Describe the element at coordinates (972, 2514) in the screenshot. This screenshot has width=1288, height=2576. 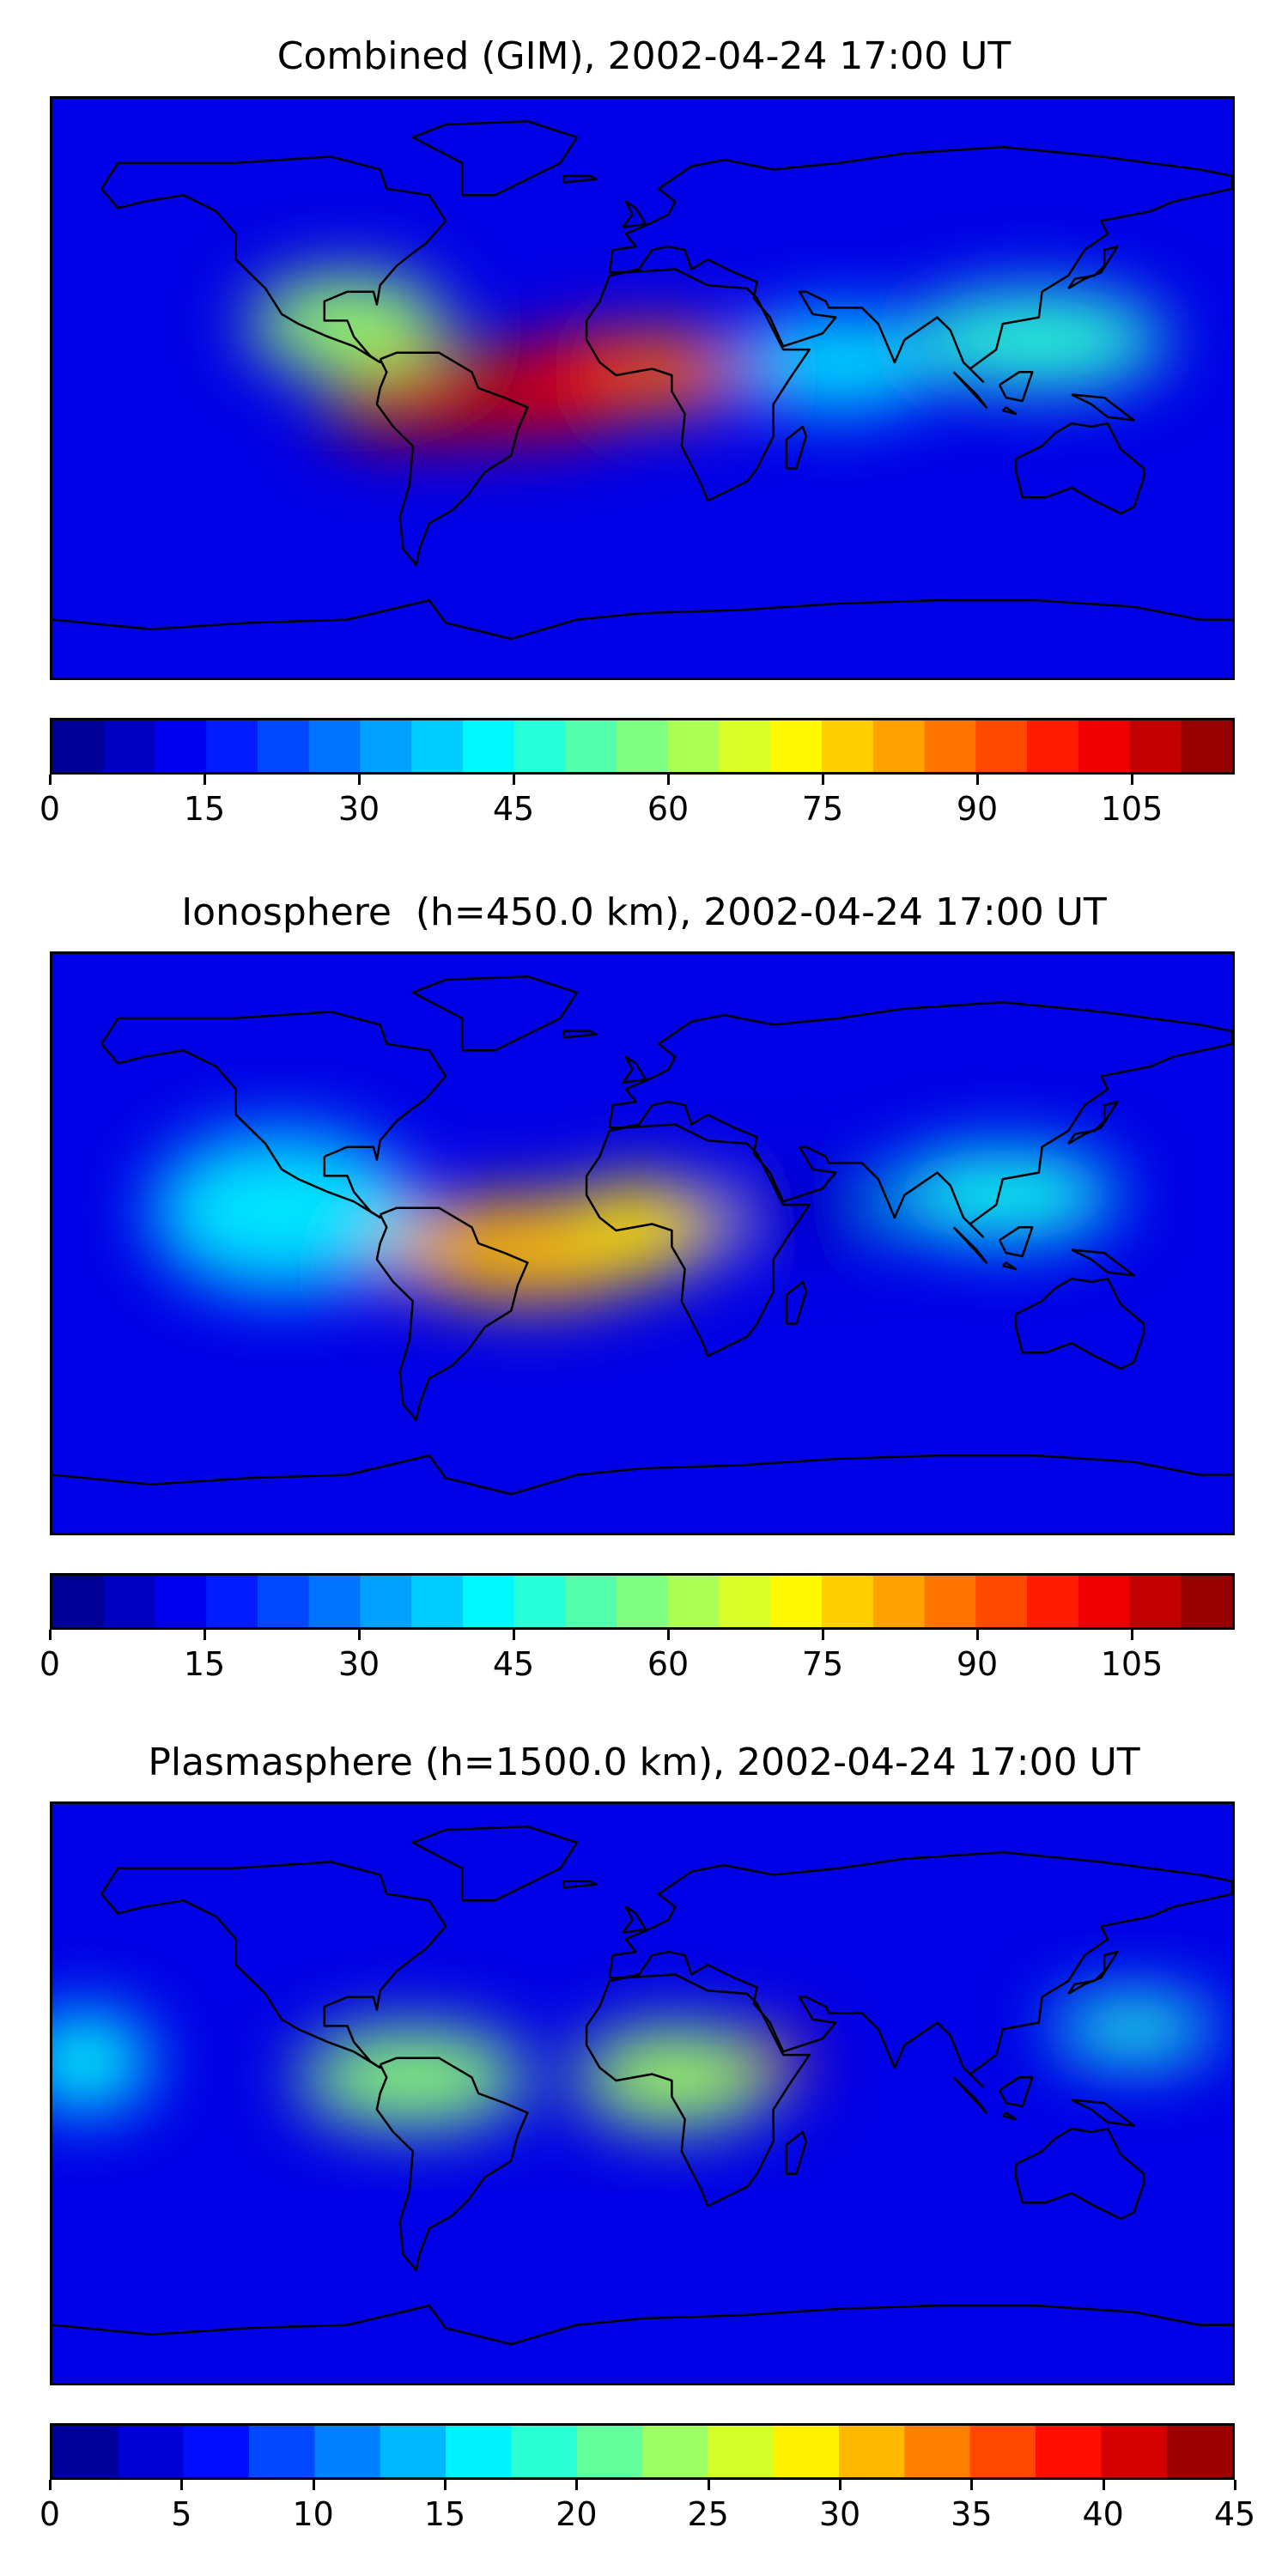
I see `colorbar-tick-label: 35` at that location.